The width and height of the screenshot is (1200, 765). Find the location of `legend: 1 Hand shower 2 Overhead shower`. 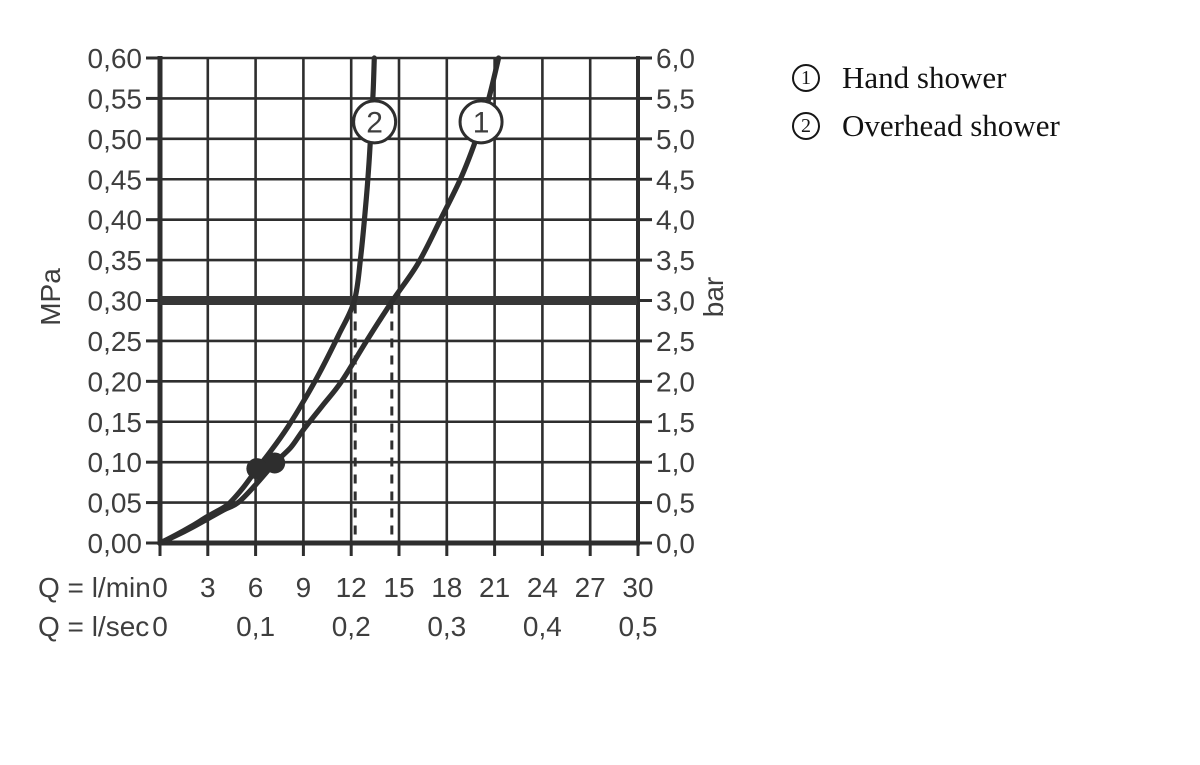

legend: 1 Hand shower 2 Overhead shower is located at coordinates (926, 108).